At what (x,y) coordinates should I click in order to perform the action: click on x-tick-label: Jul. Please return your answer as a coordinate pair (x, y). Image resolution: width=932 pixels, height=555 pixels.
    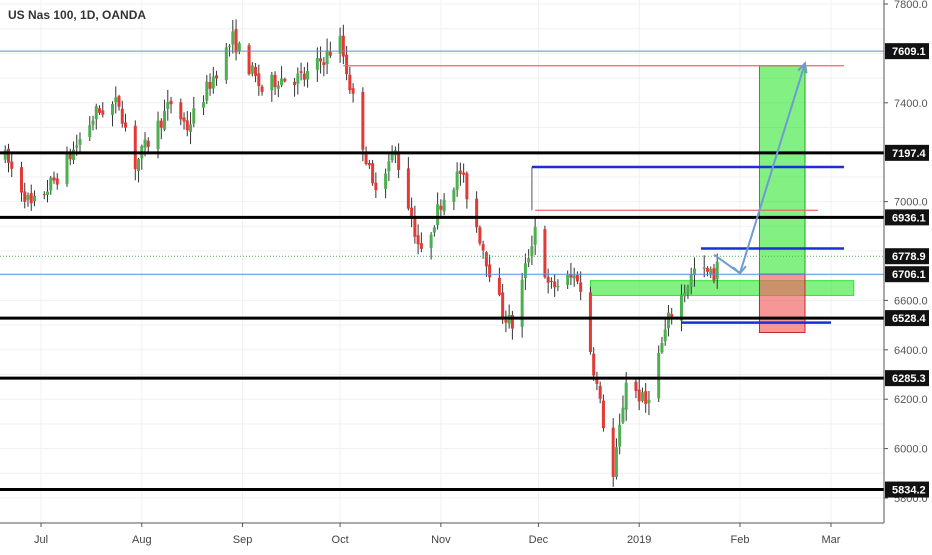
    Looking at the image, I should click on (41, 540).